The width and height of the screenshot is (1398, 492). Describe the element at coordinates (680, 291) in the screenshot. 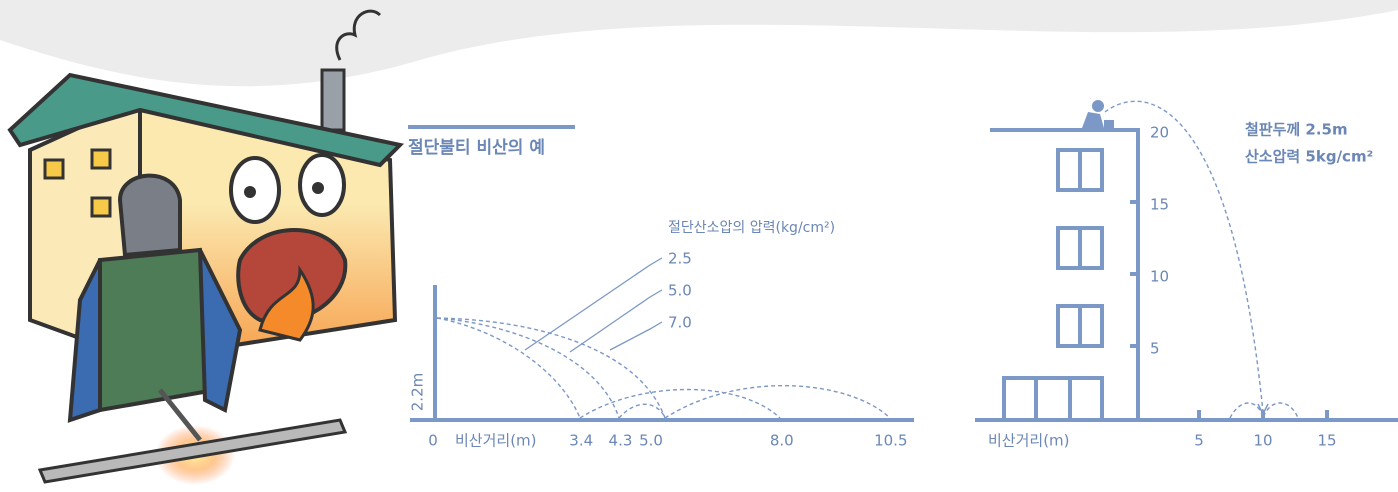

I see `pressure-label: 5.0` at that location.